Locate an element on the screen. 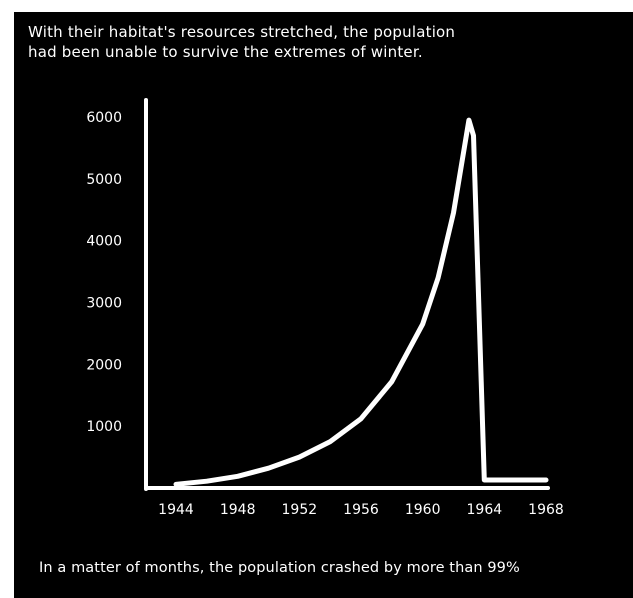  x-tick-label: 1944 is located at coordinates (176, 510).